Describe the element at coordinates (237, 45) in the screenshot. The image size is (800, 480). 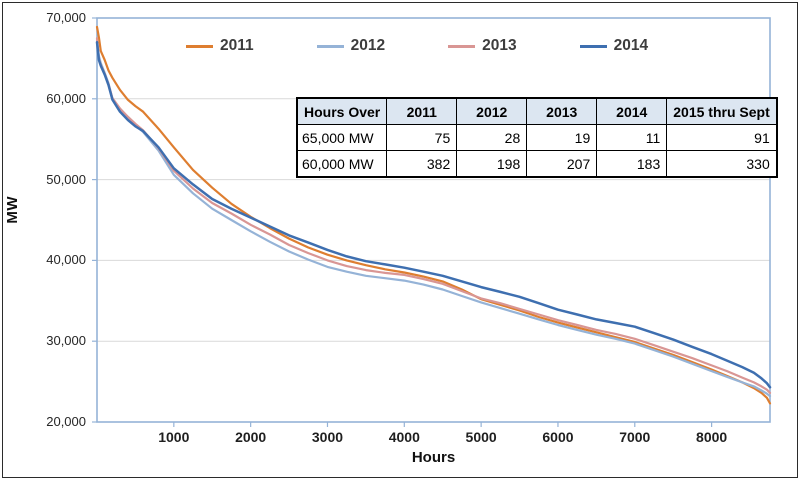
I see `legend-label: 2011` at that location.